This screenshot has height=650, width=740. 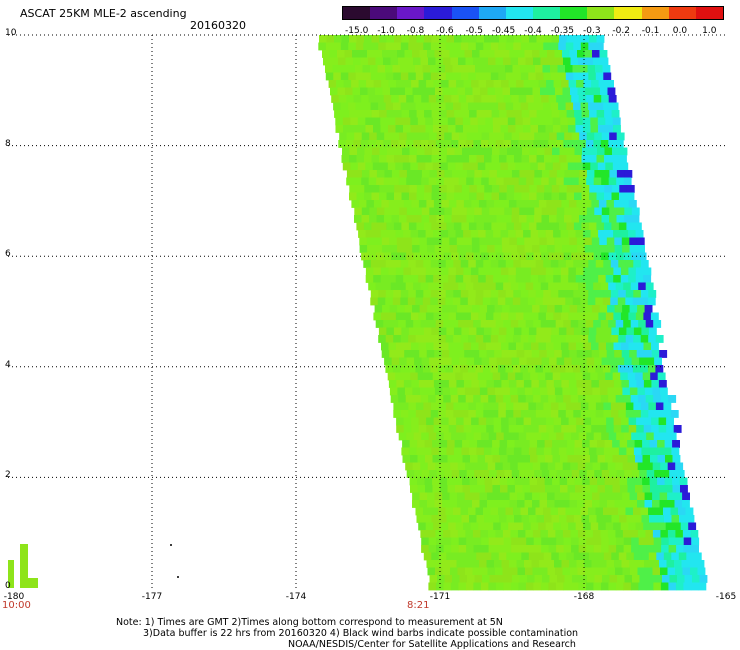 What do you see at coordinates (8, 586) in the screenshot?
I see `y-tick-label: 0` at bounding box center [8, 586].